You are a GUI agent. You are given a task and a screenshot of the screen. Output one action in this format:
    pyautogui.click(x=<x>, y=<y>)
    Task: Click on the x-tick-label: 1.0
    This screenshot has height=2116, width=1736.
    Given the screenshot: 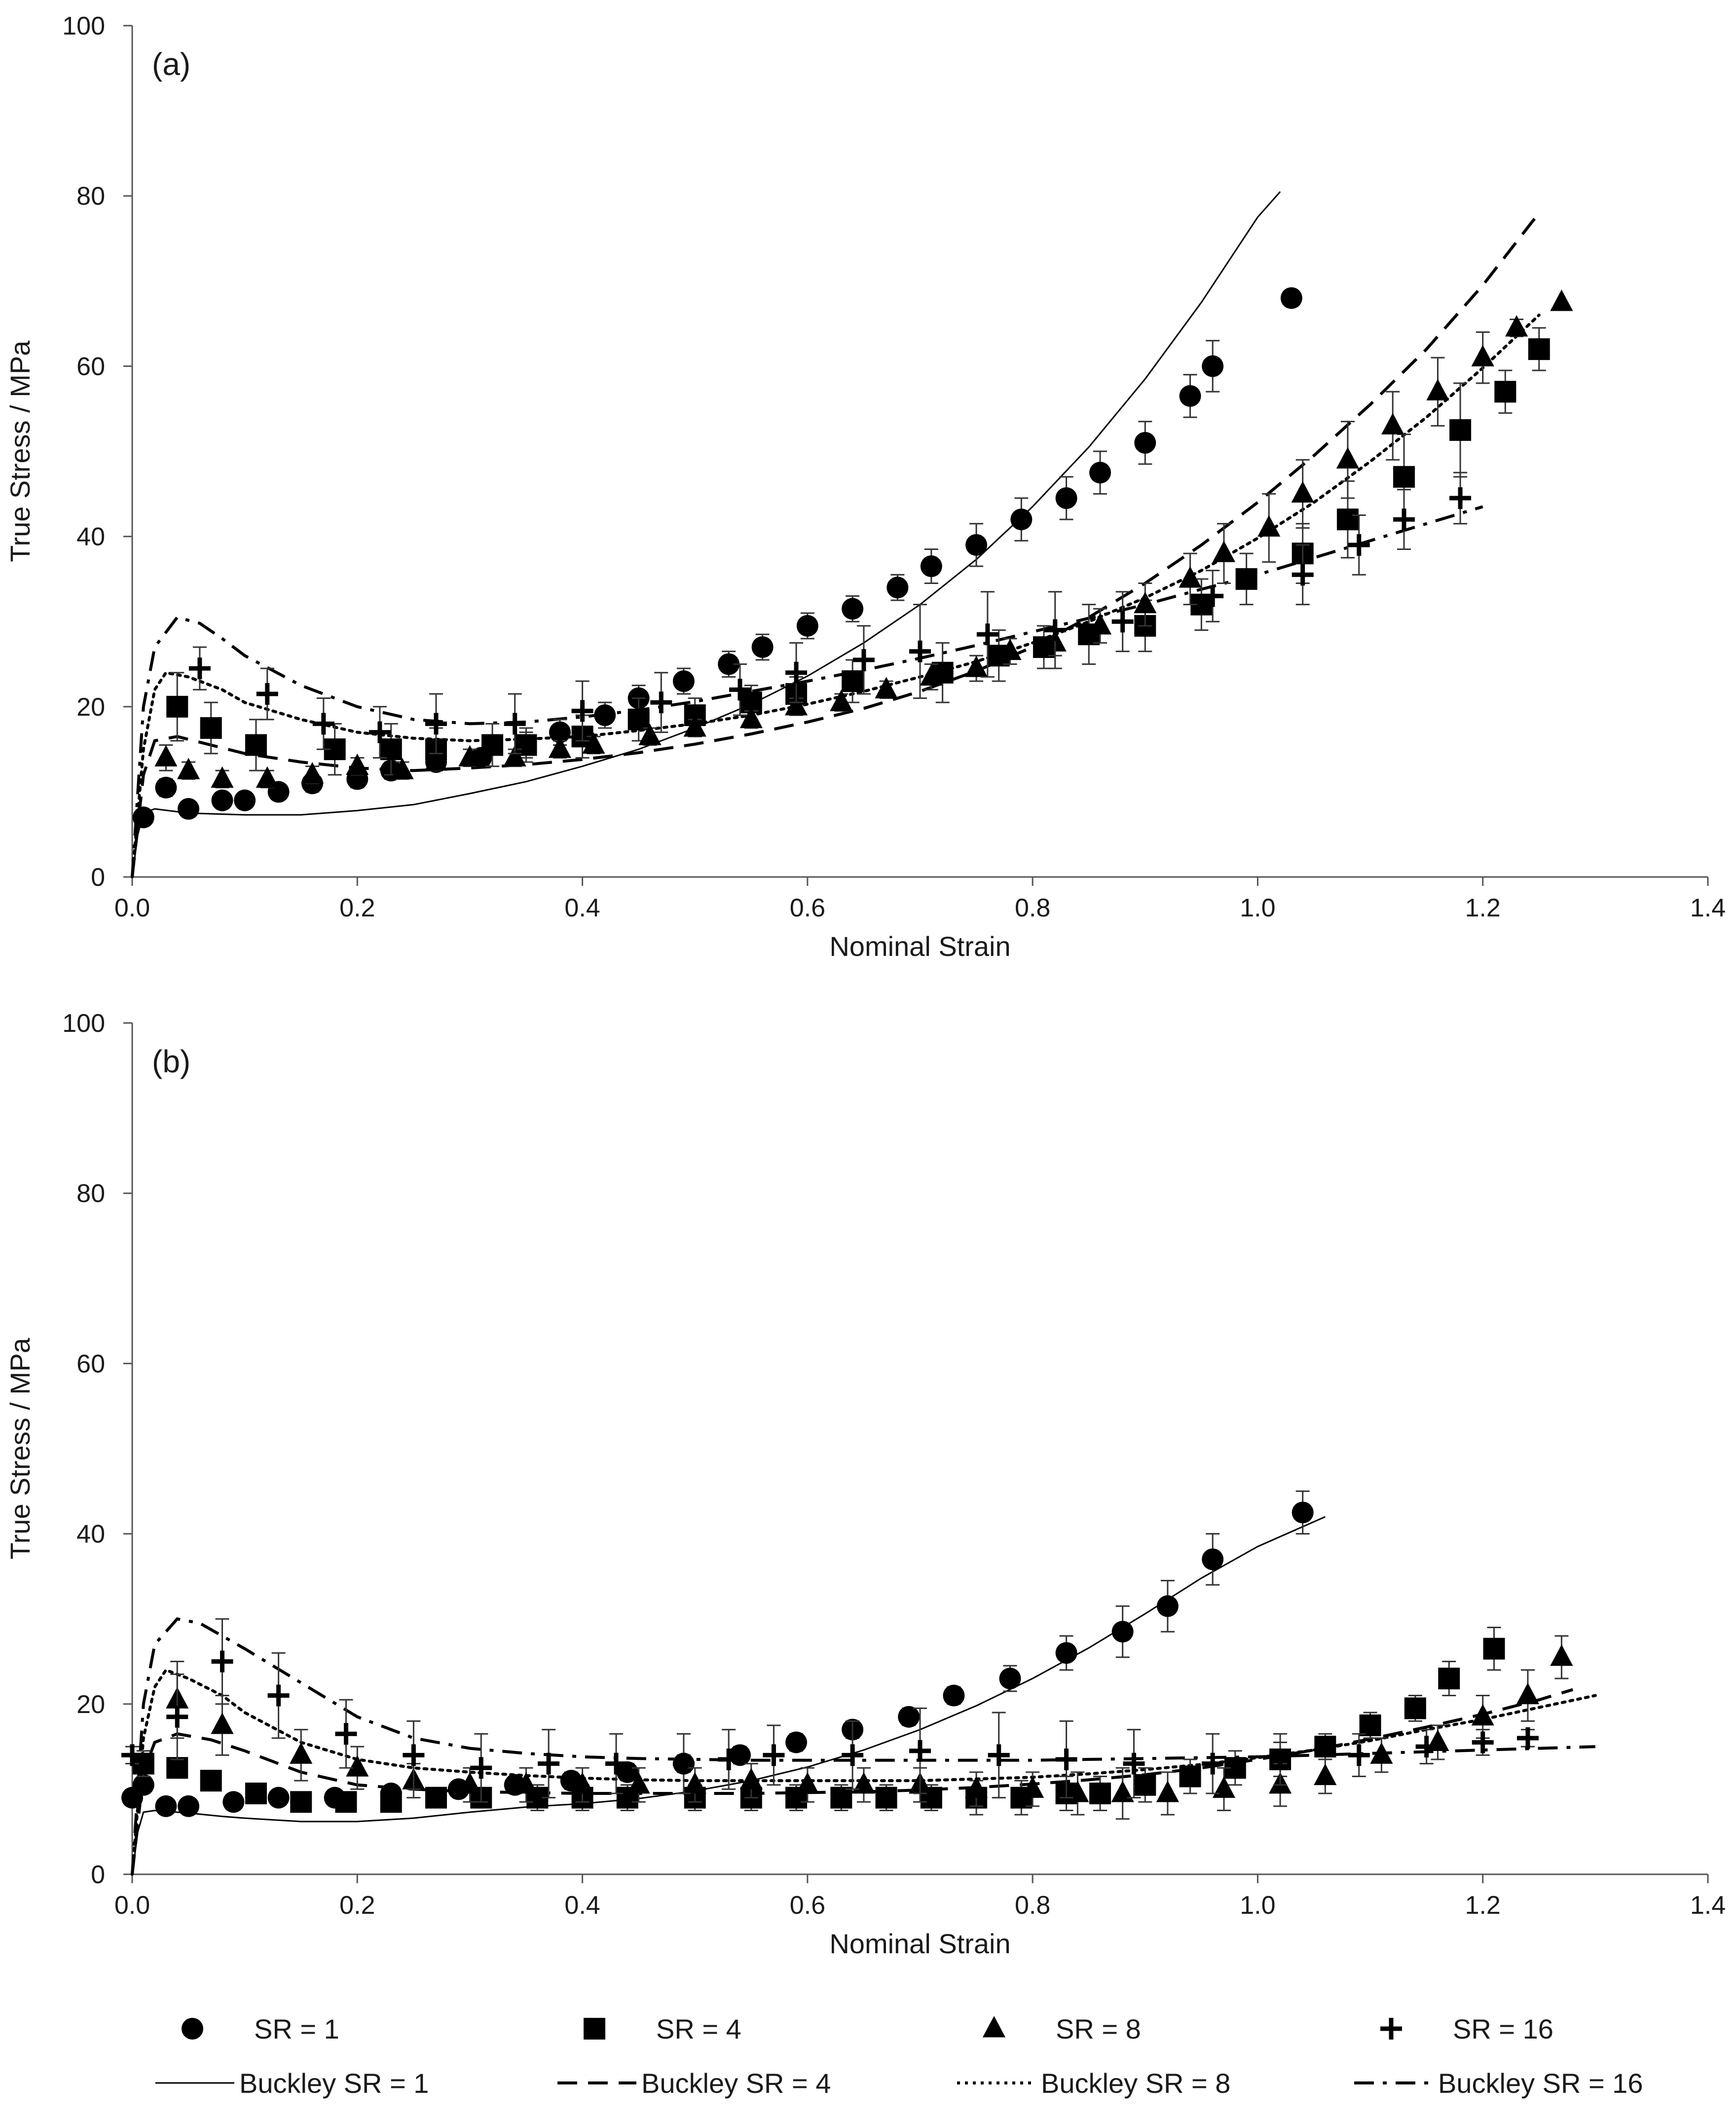 What is the action you would take?
    pyautogui.click(x=1257, y=908)
    